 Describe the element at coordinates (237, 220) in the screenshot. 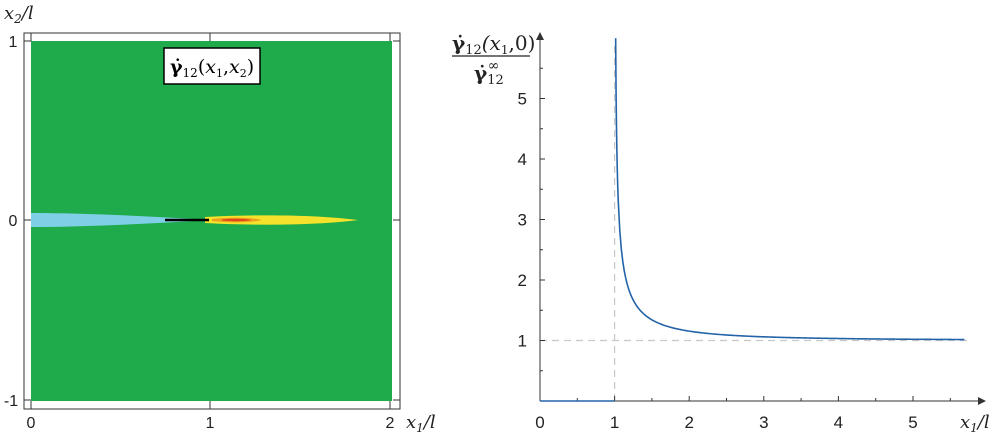

I see `contour-red-region` at that location.